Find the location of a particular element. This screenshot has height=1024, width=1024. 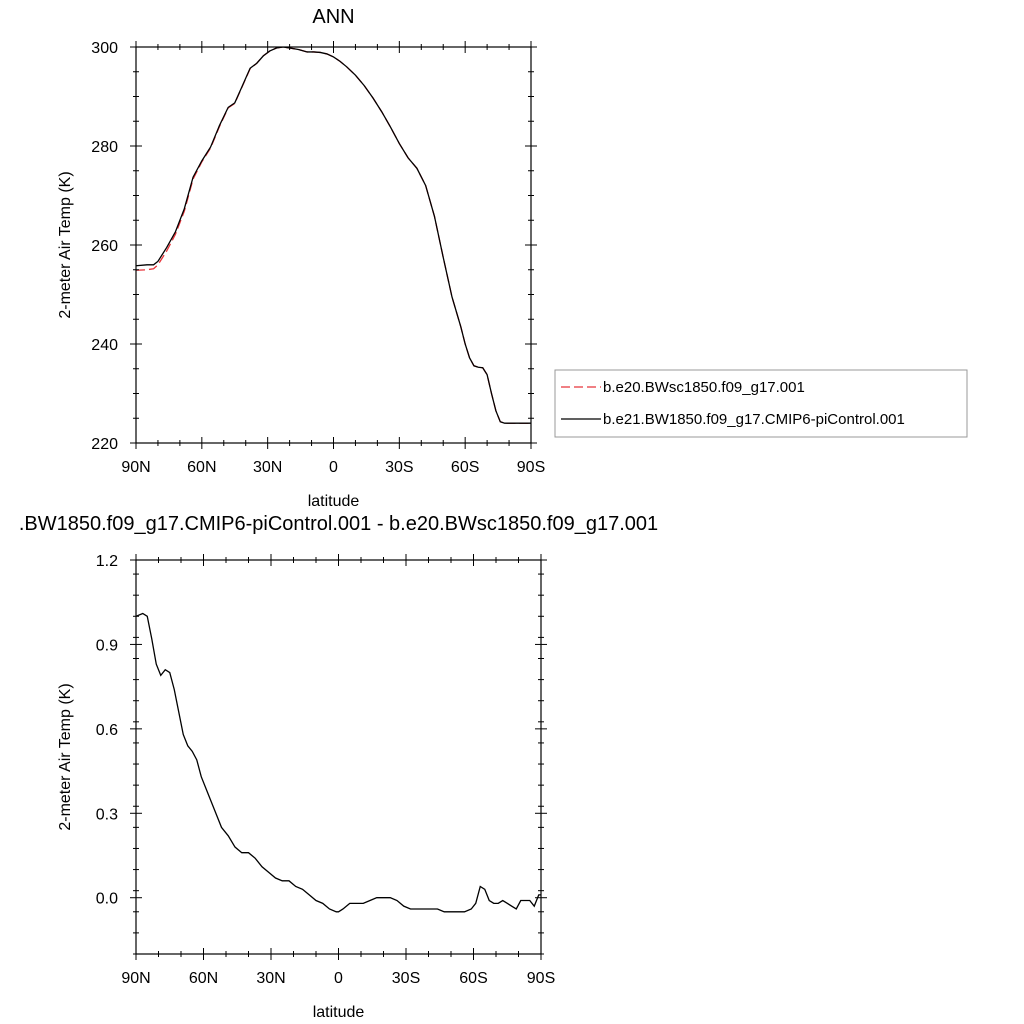

y-tick-label: 0.6 is located at coordinates (107, 730).